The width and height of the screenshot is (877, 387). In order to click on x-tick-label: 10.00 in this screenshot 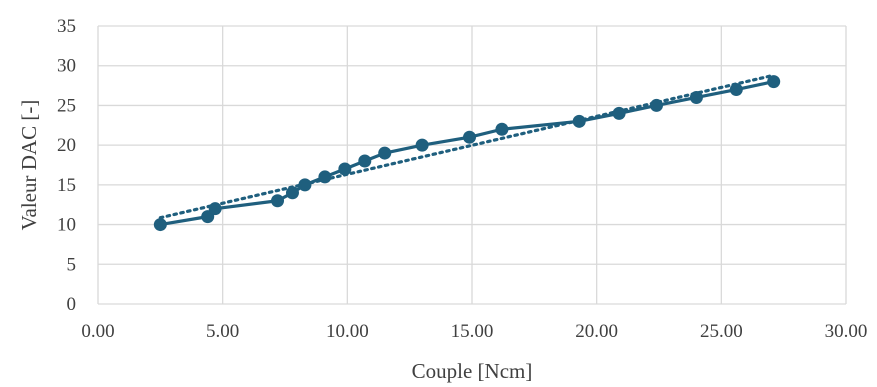, I will do `click(347, 331)`.